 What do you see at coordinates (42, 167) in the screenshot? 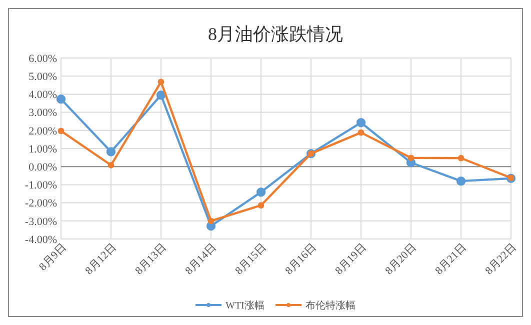
I see `y-tick-label: 0.00%` at bounding box center [42, 167].